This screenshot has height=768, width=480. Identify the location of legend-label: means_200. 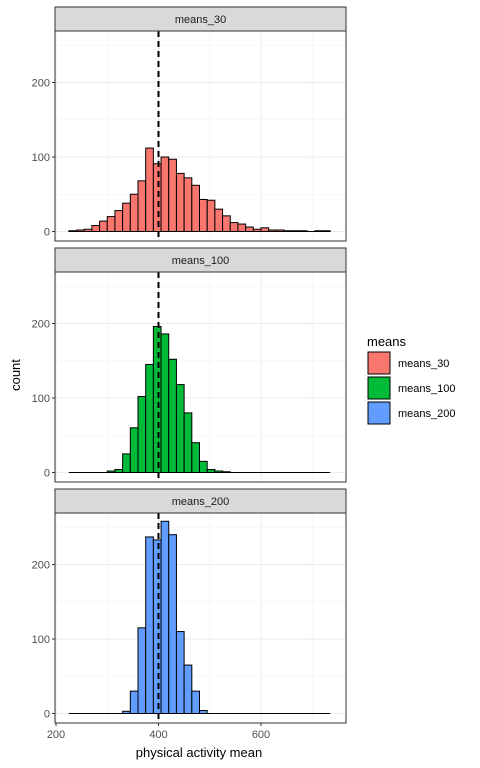
(427, 414).